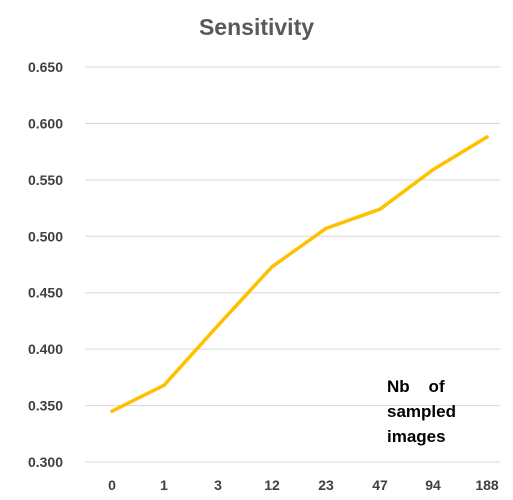  I want to click on y-tick-label: 0.450, so click(45, 293).